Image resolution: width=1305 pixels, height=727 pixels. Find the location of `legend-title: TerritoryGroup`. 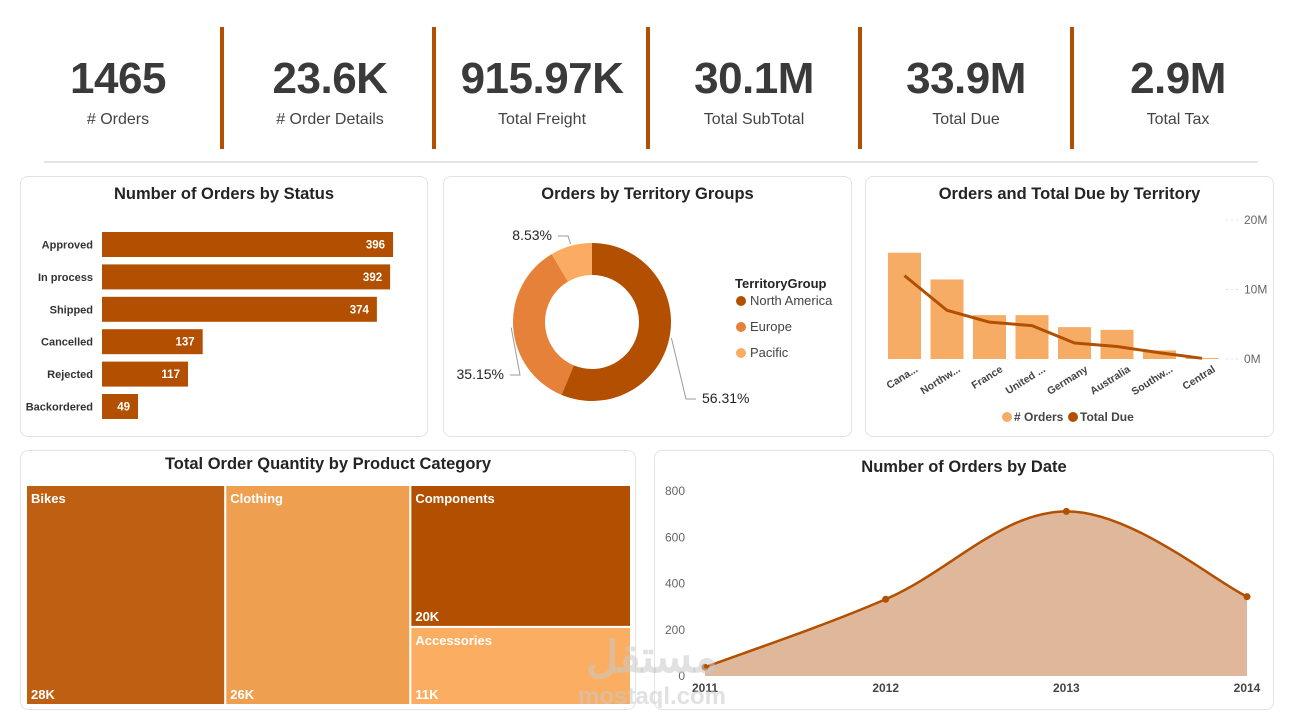

legend-title: TerritoryGroup is located at coordinates (781, 283).